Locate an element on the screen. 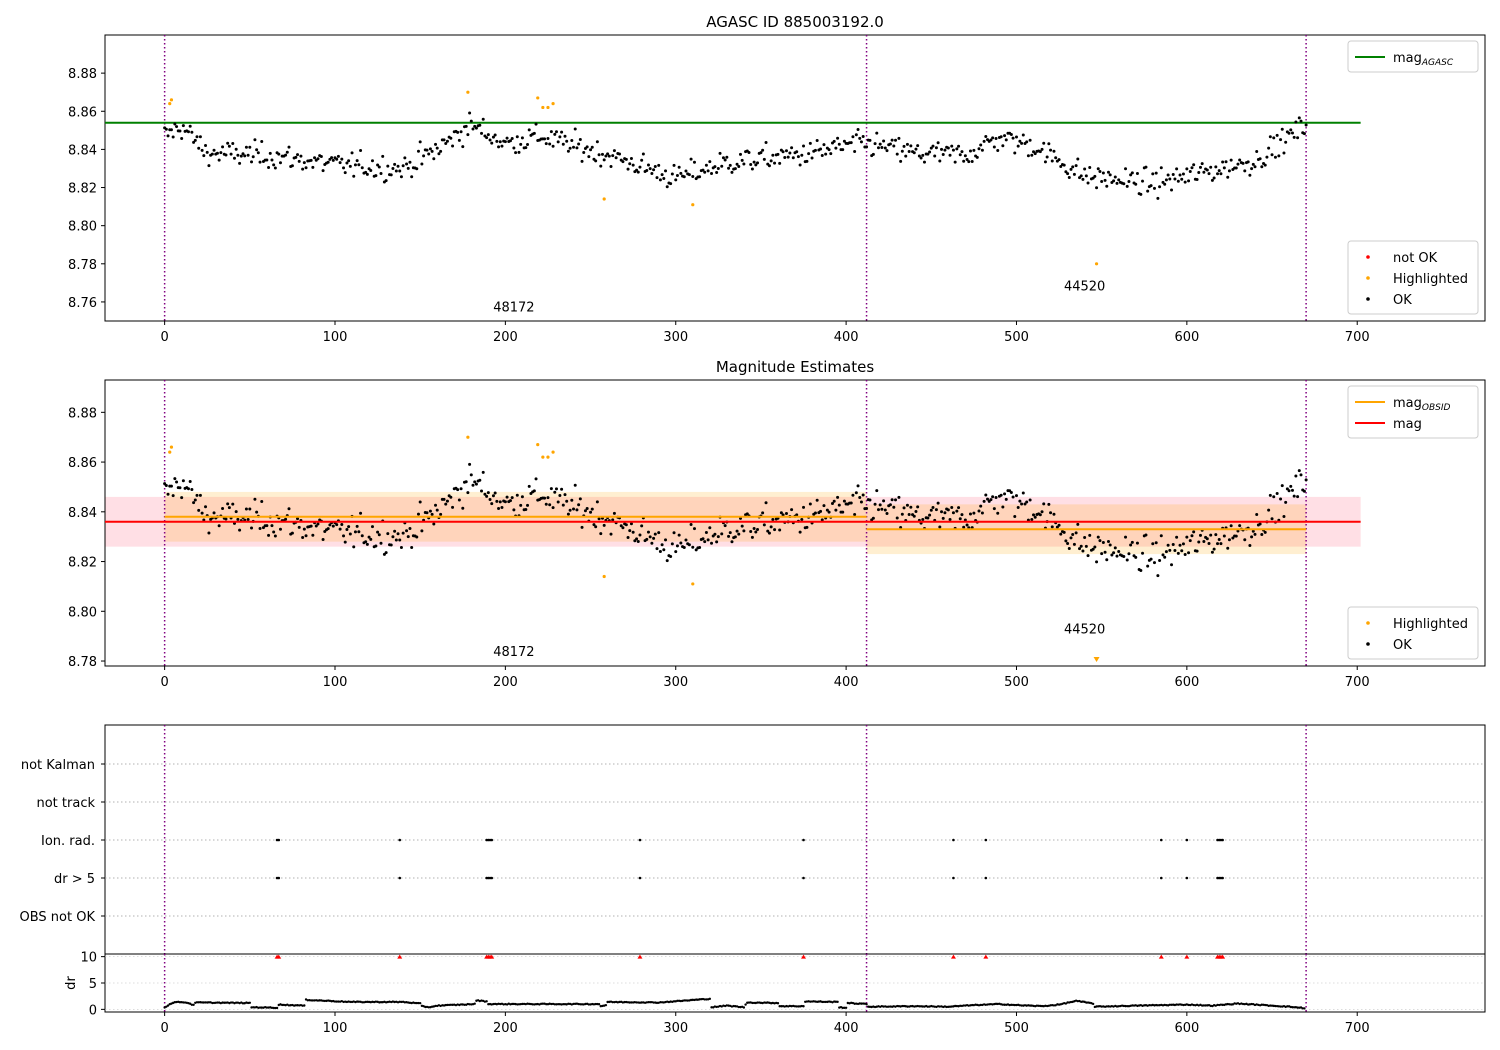 The image size is (1500, 1050). y-tick-label: 8.86 is located at coordinates (82, 112).